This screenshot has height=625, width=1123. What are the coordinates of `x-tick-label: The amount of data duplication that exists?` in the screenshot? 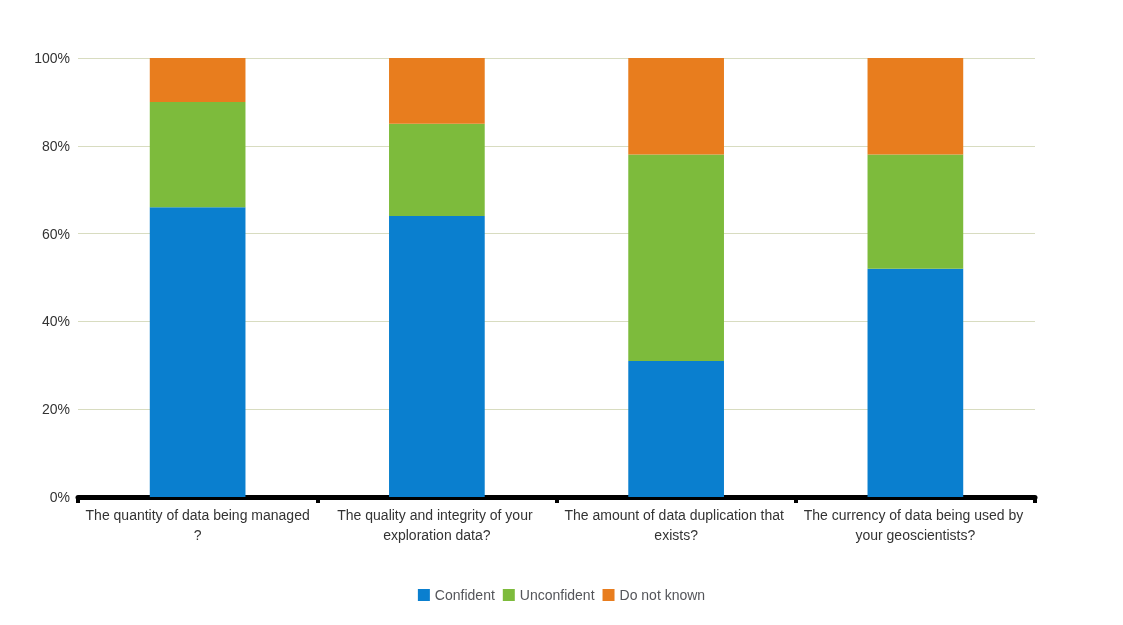 It's located at (676, 525).